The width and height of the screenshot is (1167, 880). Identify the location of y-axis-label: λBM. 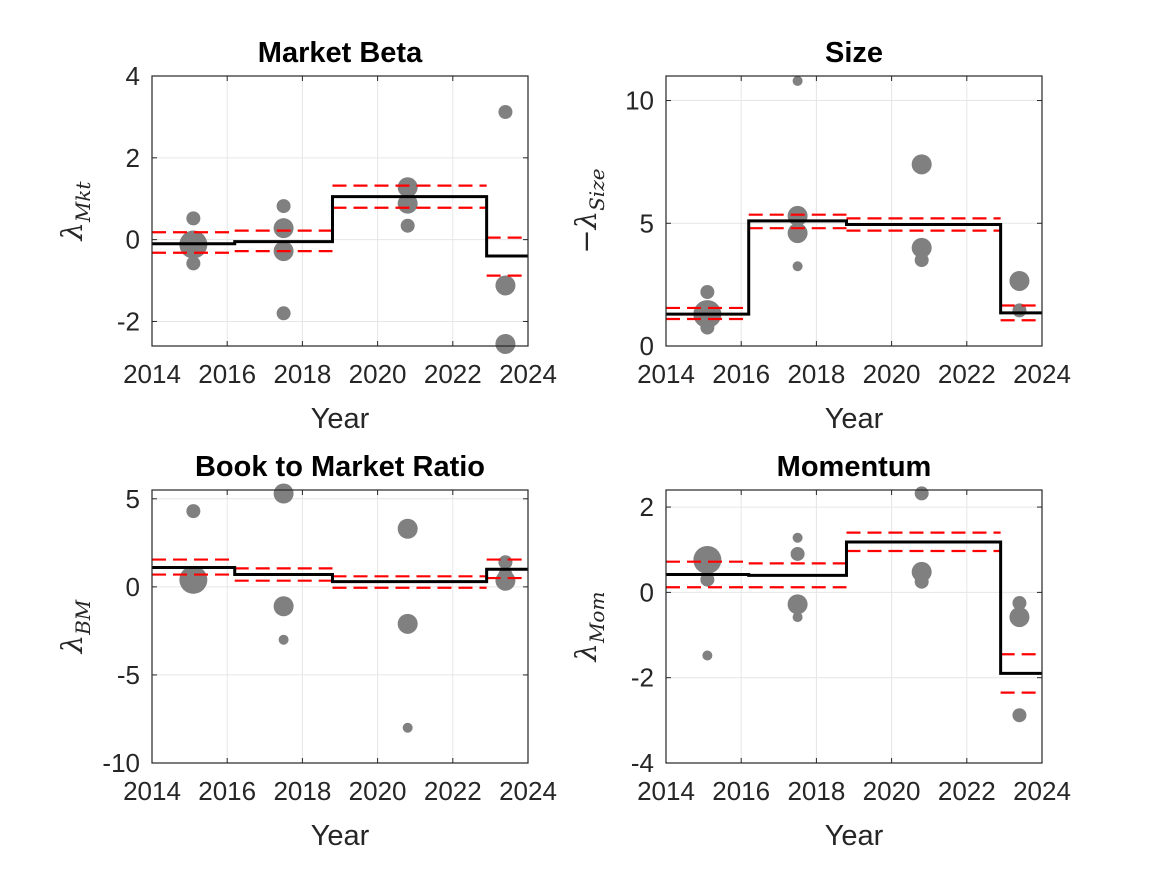
(75, 626).